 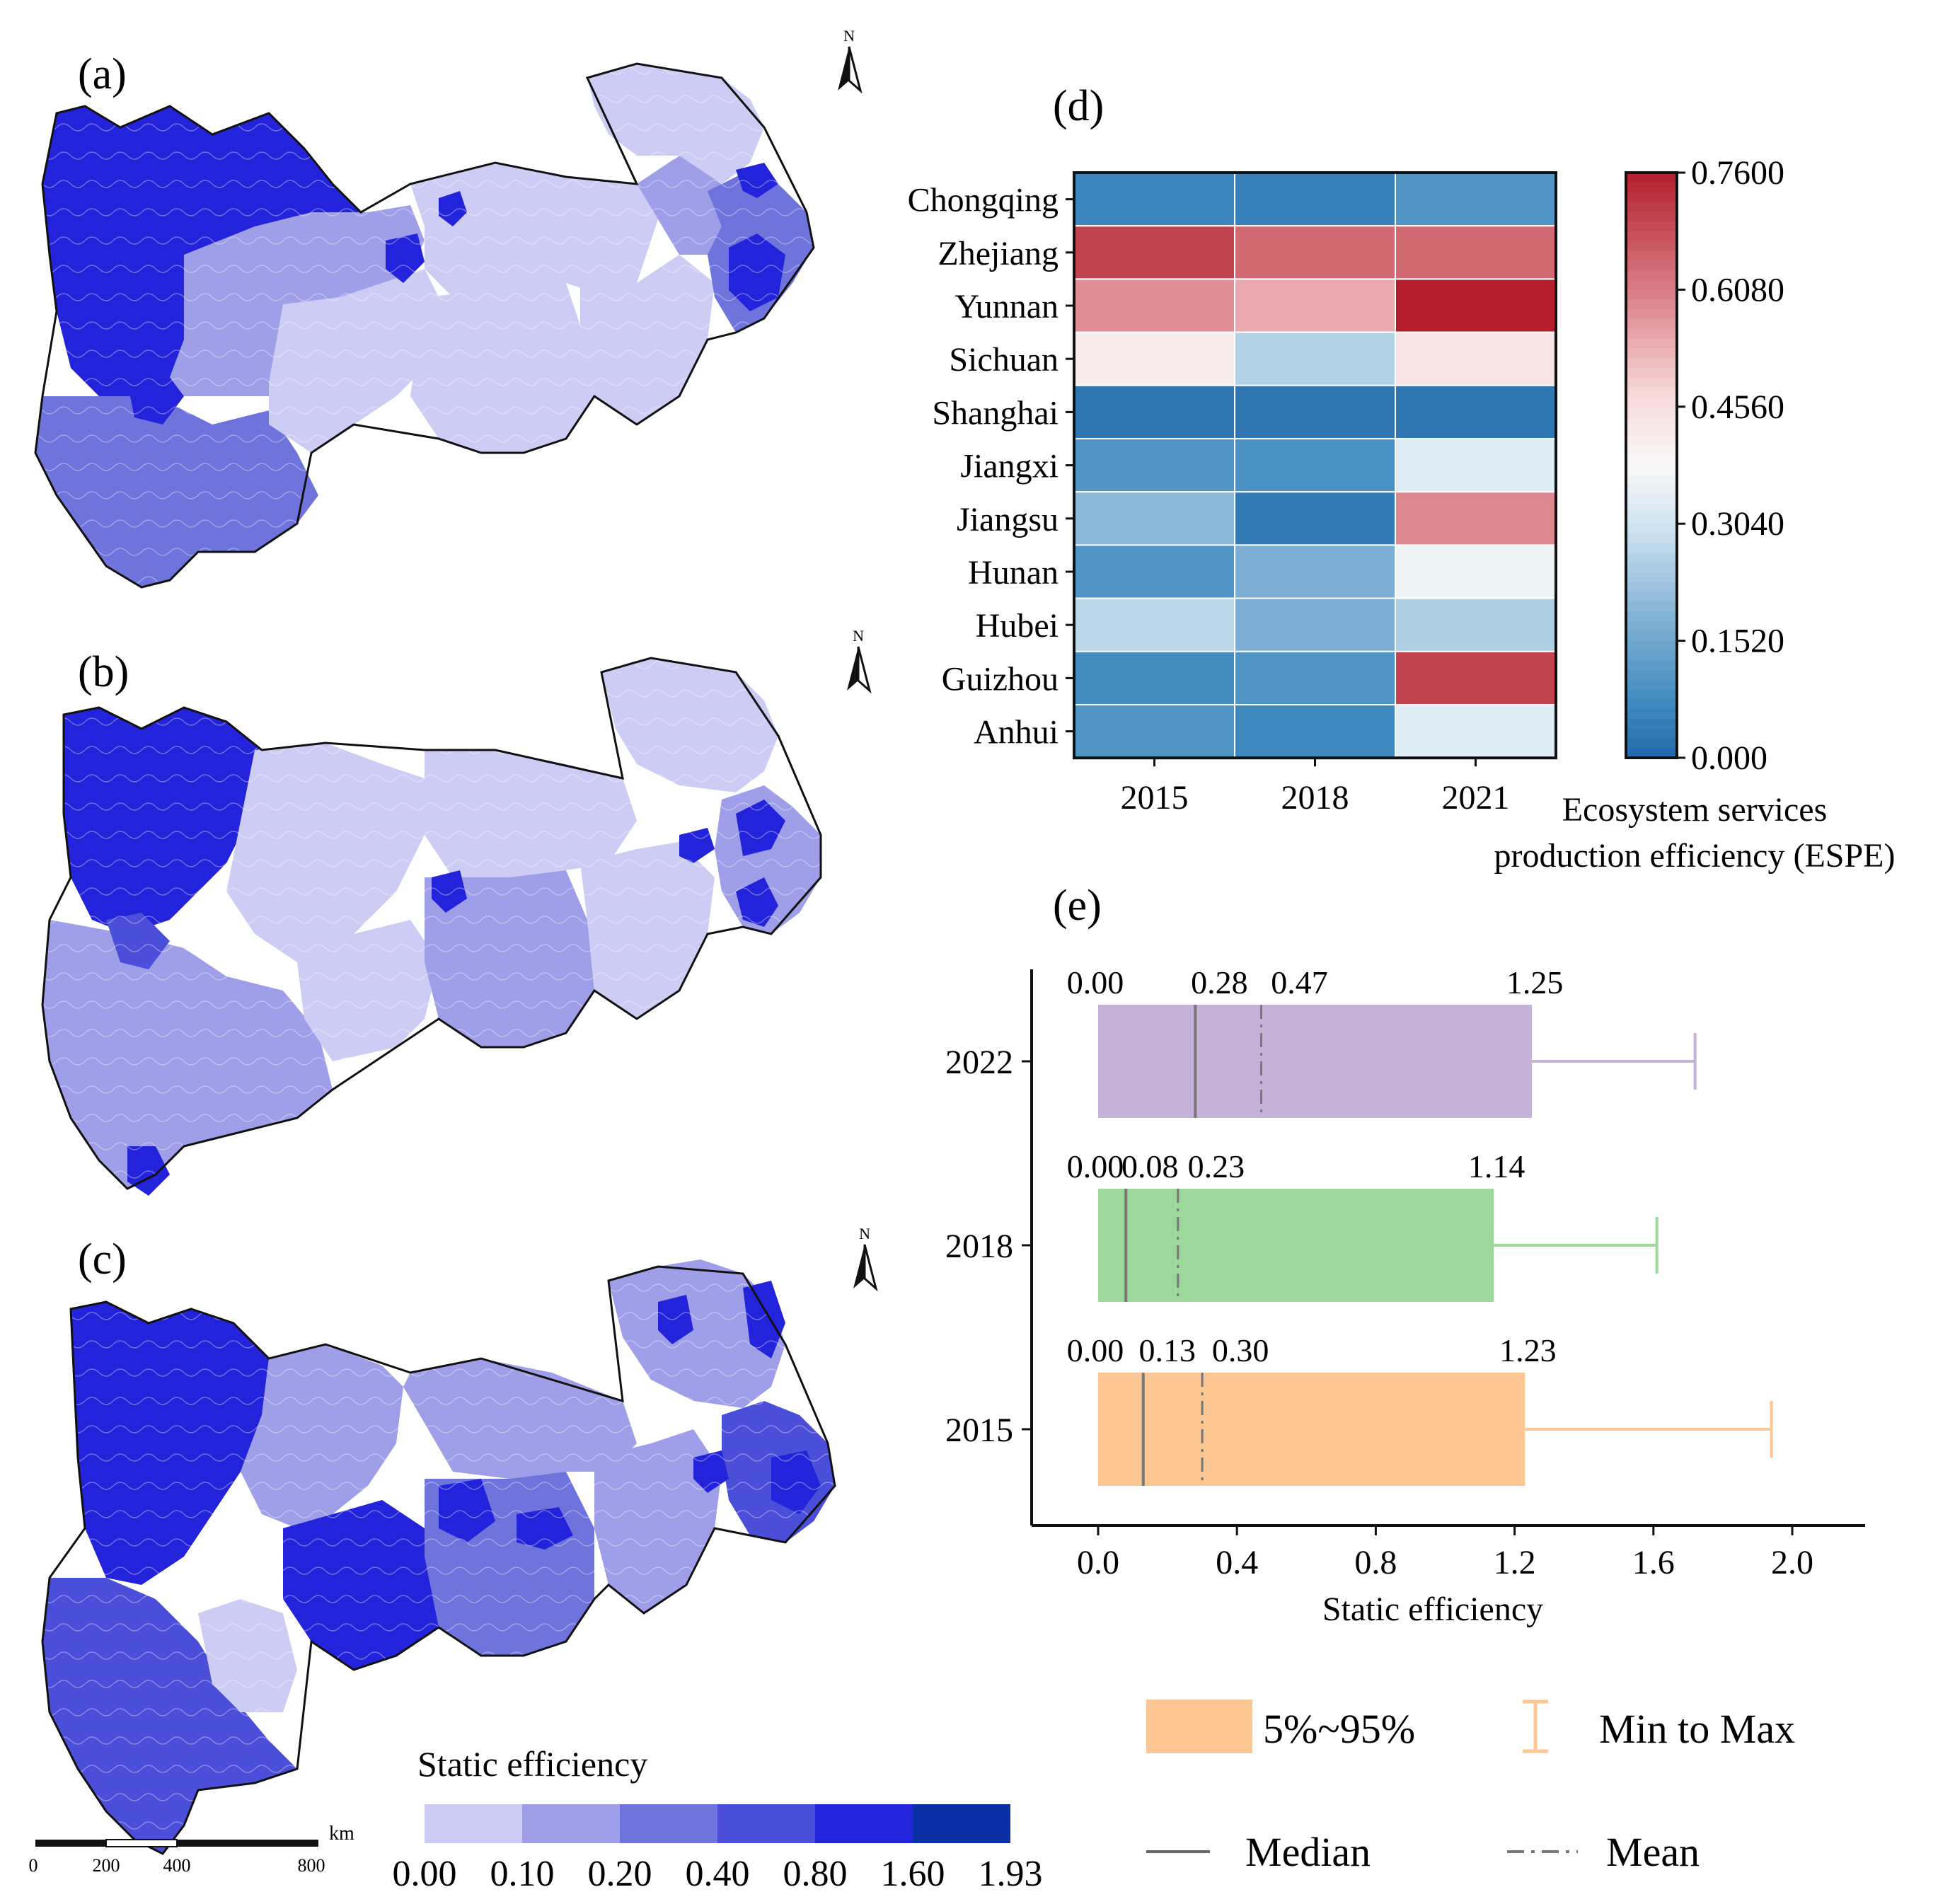 What do you see at coordinates (1150, 1166) in the screenshot?
I see `median-value-label: 0.08` at bounding box center [1150, 1166].